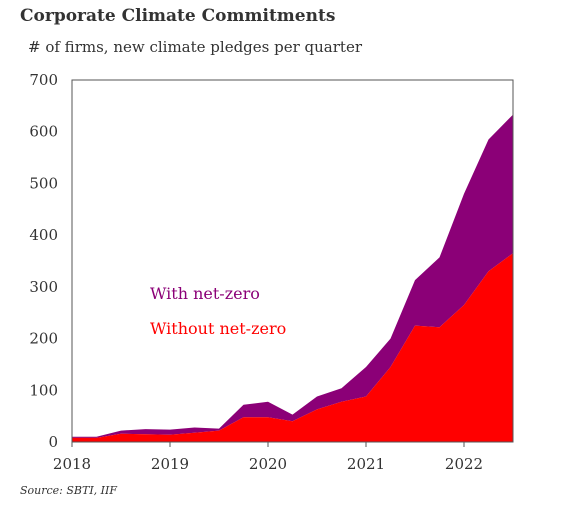 This screenshot has height=509, width=573. What do you see at coordinates (43, 390) in the screenshot?
I see `y-tick-label: 100` at bounding box center [43, 390].